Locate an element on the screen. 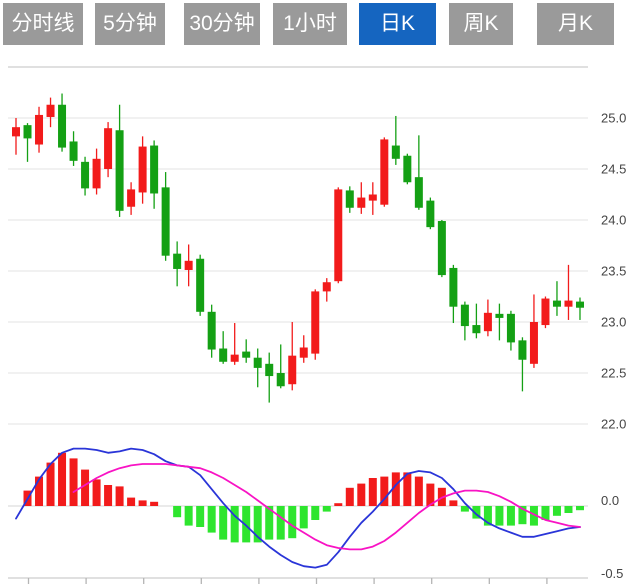  period-toolbar: 分时线 5分钟 30分钟 1小时 日K 周K 月K is located at coordinates (320, 24).